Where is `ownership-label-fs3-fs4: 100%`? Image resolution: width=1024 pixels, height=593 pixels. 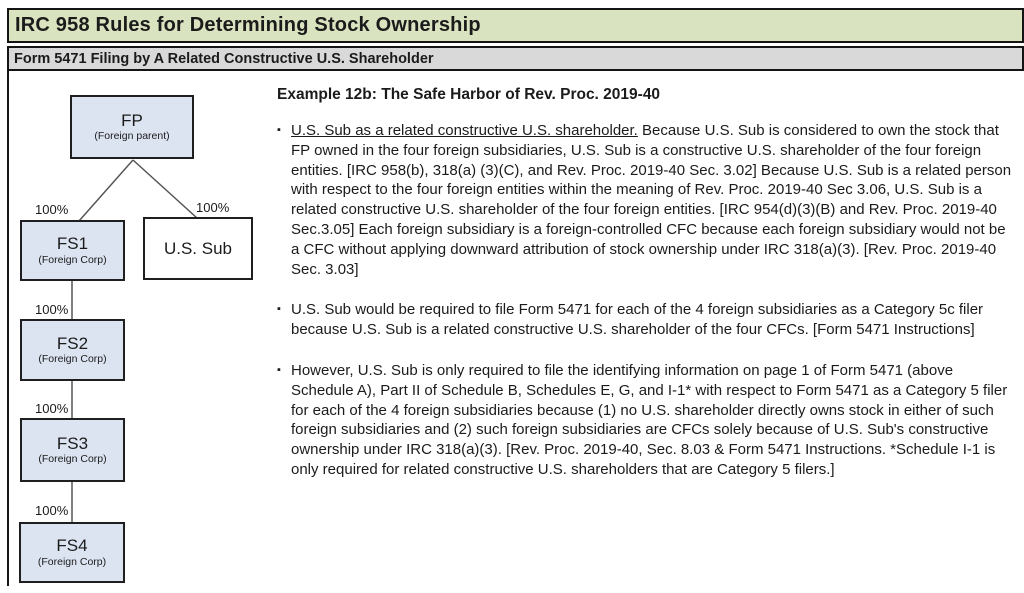
ownership-label-fs3-fs4: 100% is located at coordinates (52, 510).